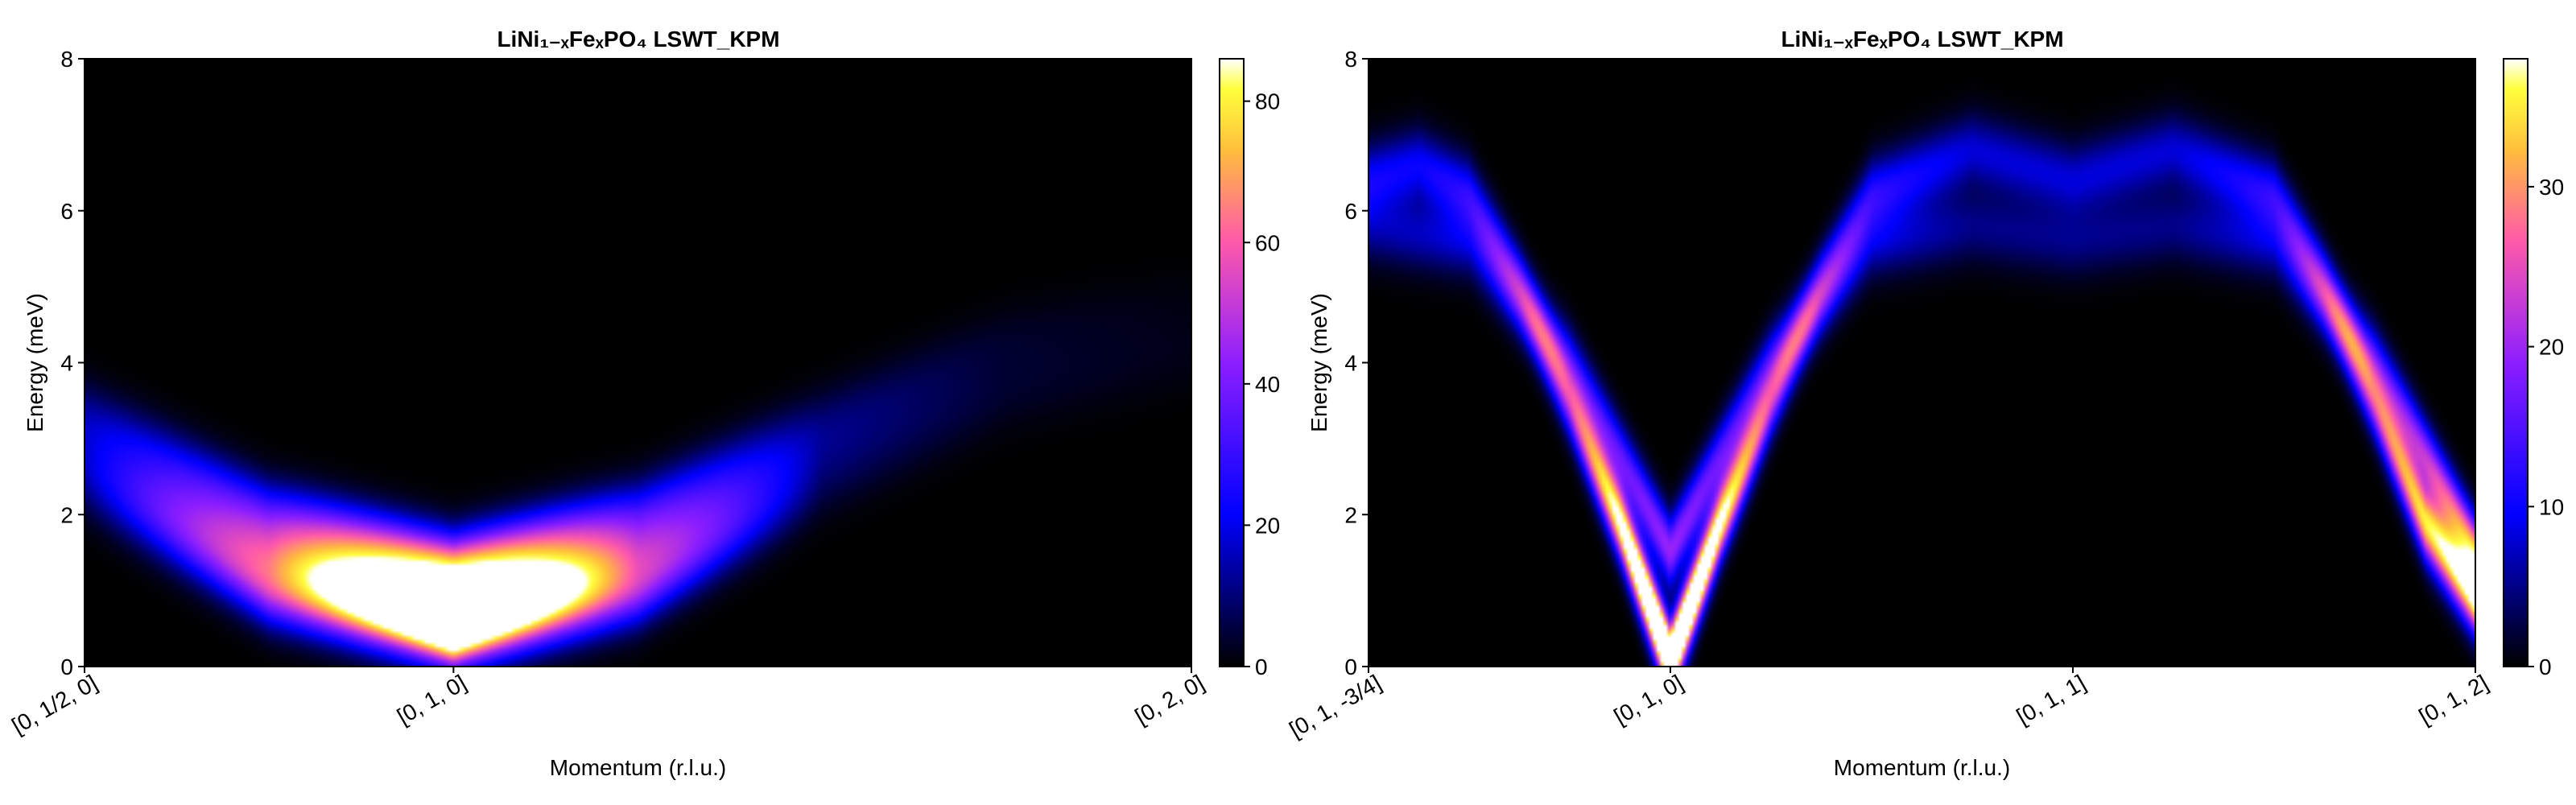 This screenshot has width=2576, height=805. What do you see at coordinates (1267, 384) in the screenshot?
I see `colorbar-tick-label: 40` at bounding box center [1267, 384].